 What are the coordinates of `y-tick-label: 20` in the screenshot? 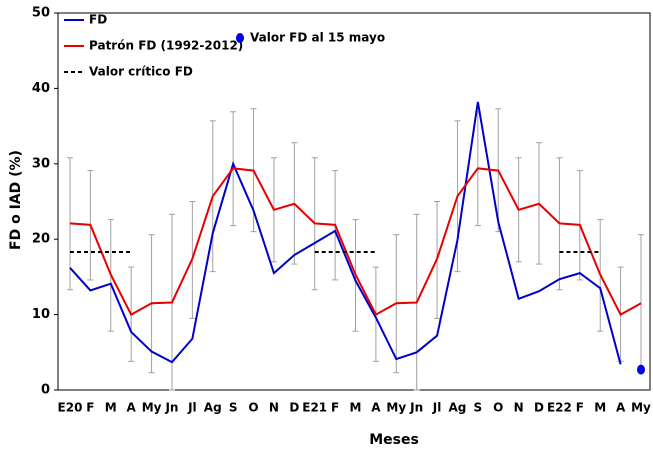 It's located at (41, 239).